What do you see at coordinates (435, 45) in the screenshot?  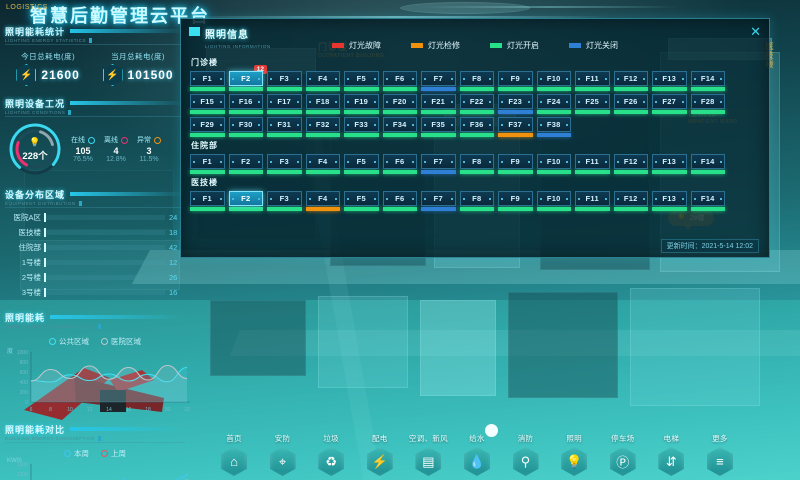 I see `legend-item: 灯光检修` at bounding box center [435, 45].